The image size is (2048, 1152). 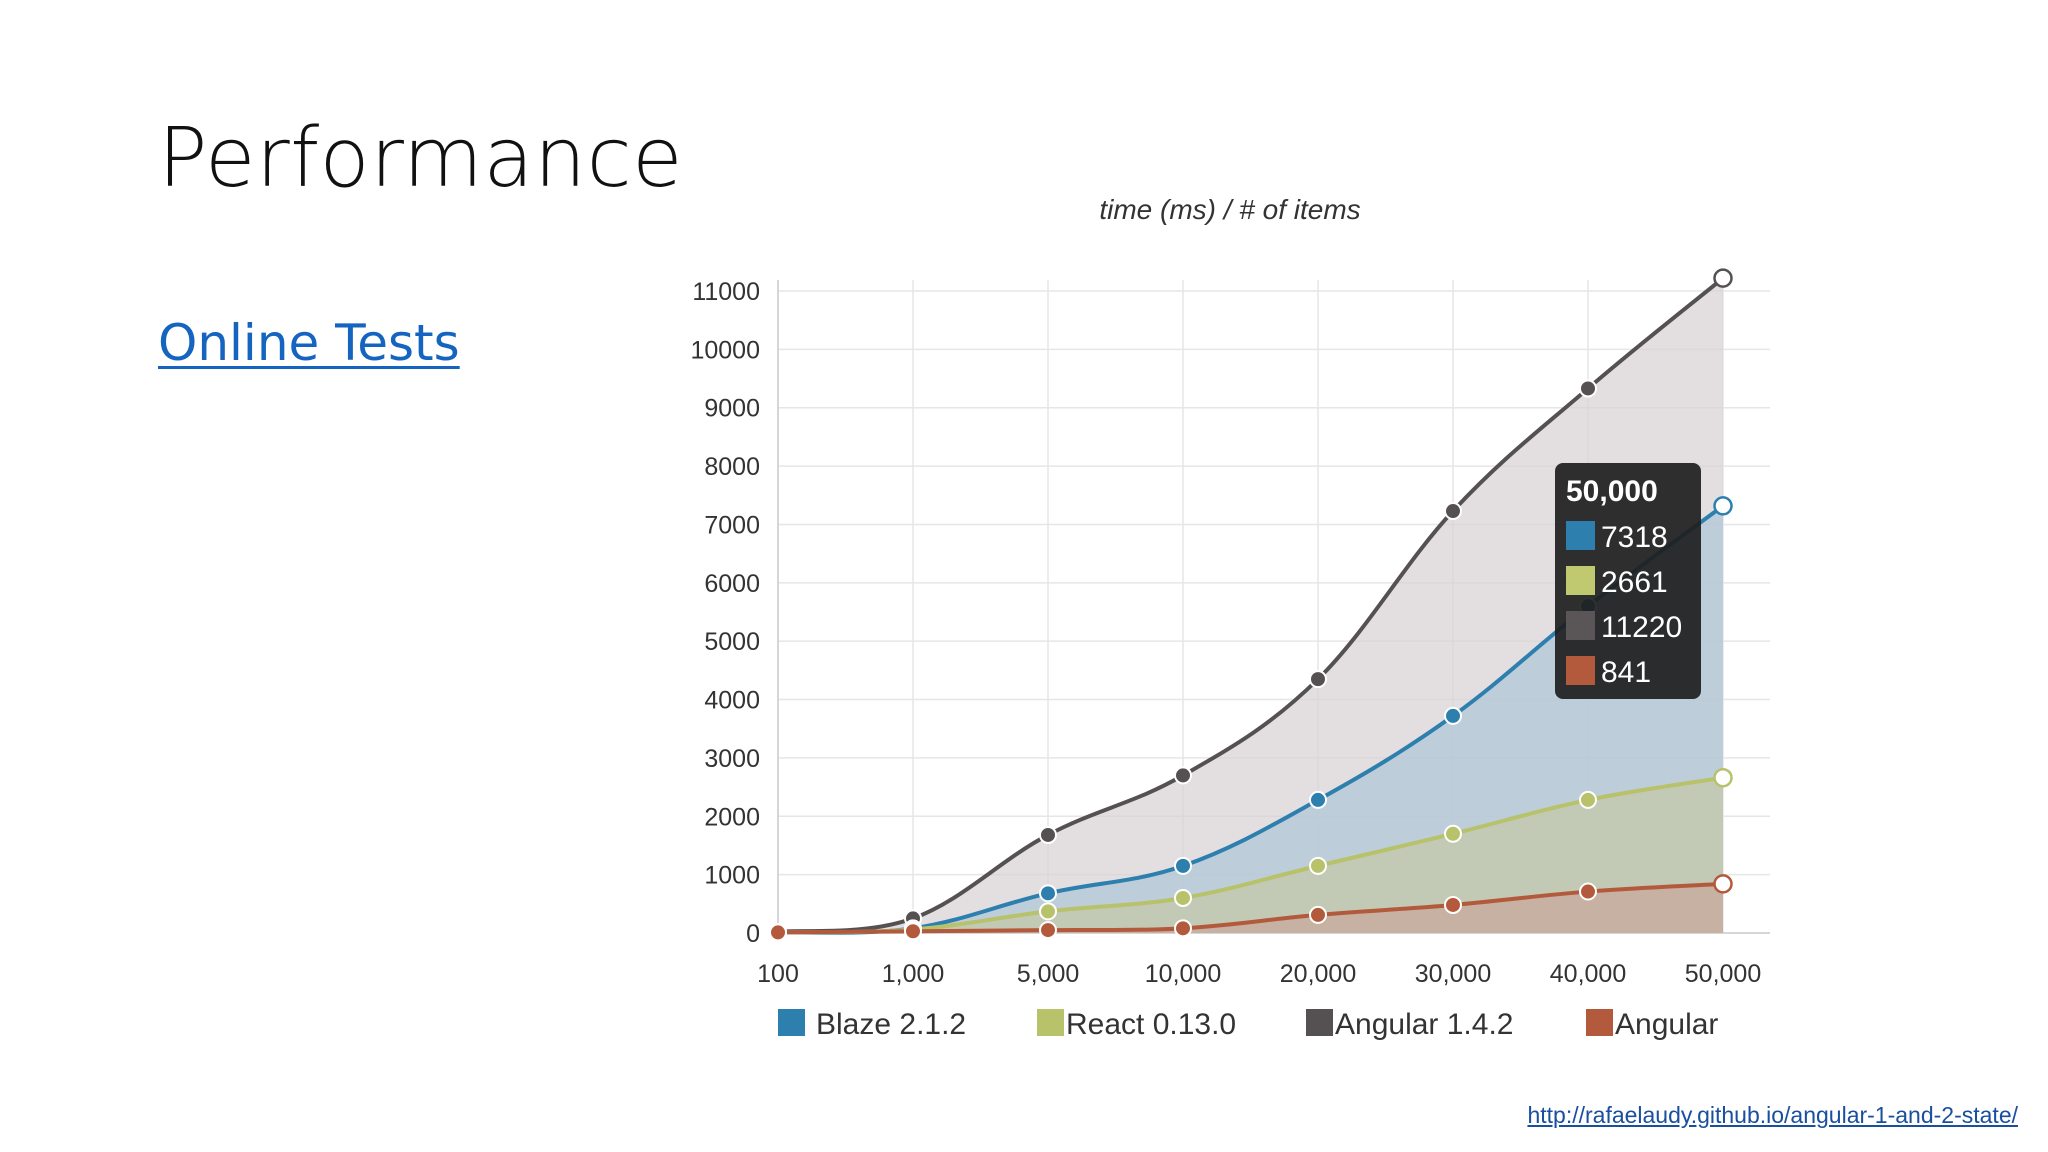 What do you see at coordinates (1641, 627) in the screenshot?
I see `tooltip-value: 11220` at bounding box center [1641, 627].